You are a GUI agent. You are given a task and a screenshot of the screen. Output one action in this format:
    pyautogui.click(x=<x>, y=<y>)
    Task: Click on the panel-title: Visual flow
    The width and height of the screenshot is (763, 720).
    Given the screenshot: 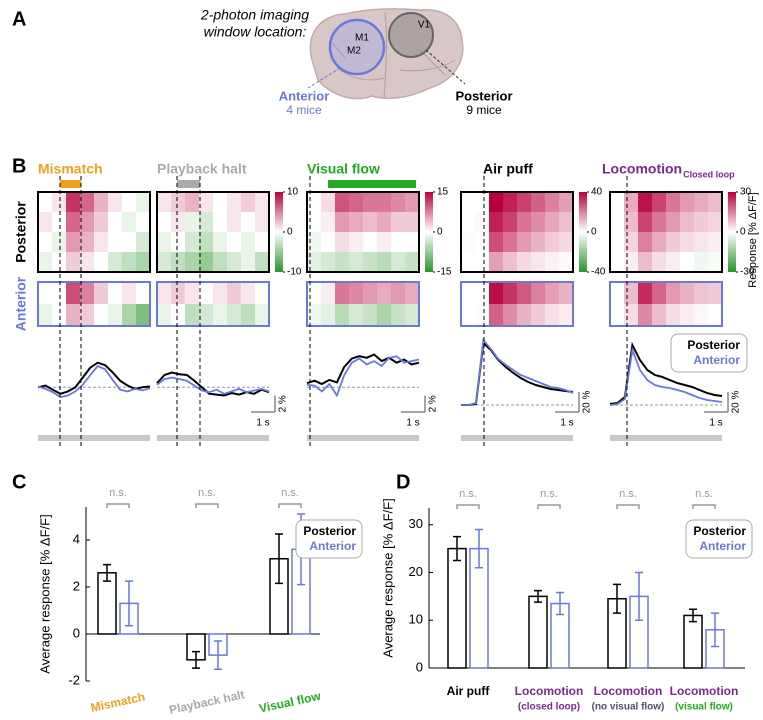 What is the action you would take?
    pyautogui.click(x=343, y=169)
    